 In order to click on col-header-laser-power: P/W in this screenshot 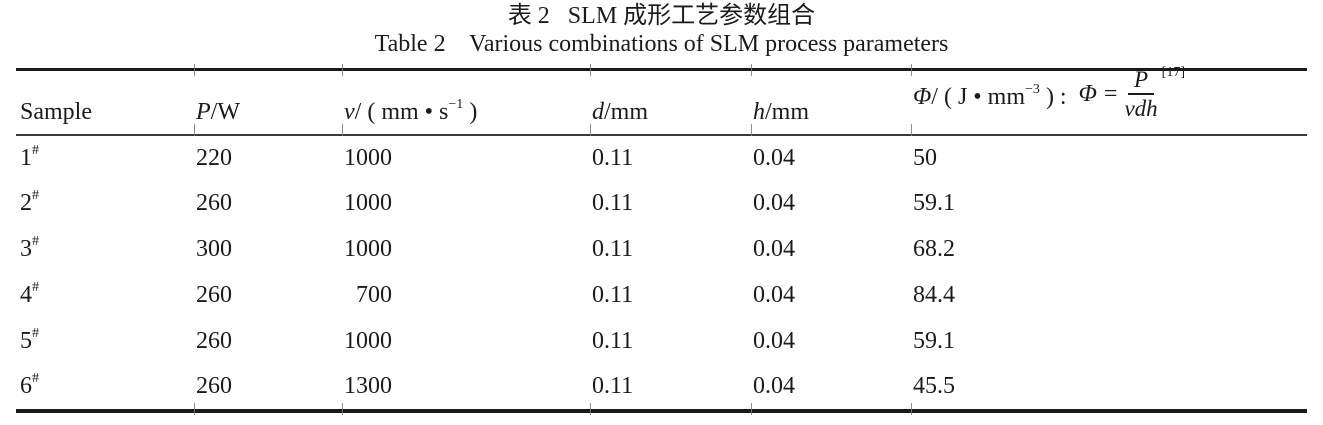, I will do `click(268, 102)`.